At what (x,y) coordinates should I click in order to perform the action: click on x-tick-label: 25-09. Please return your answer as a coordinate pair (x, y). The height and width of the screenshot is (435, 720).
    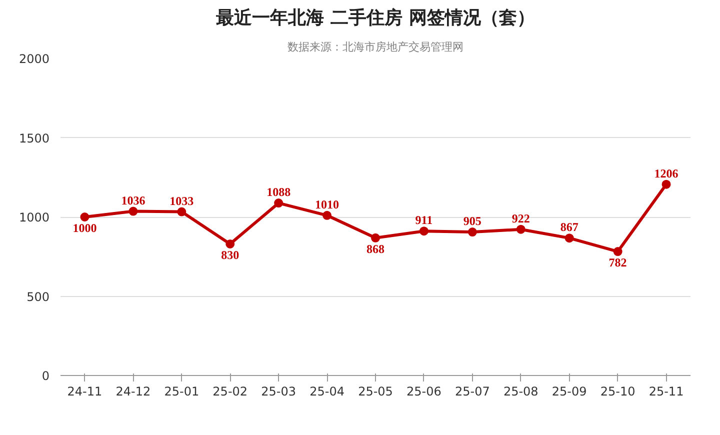
    Looking at the image, I should click on (569, 391).